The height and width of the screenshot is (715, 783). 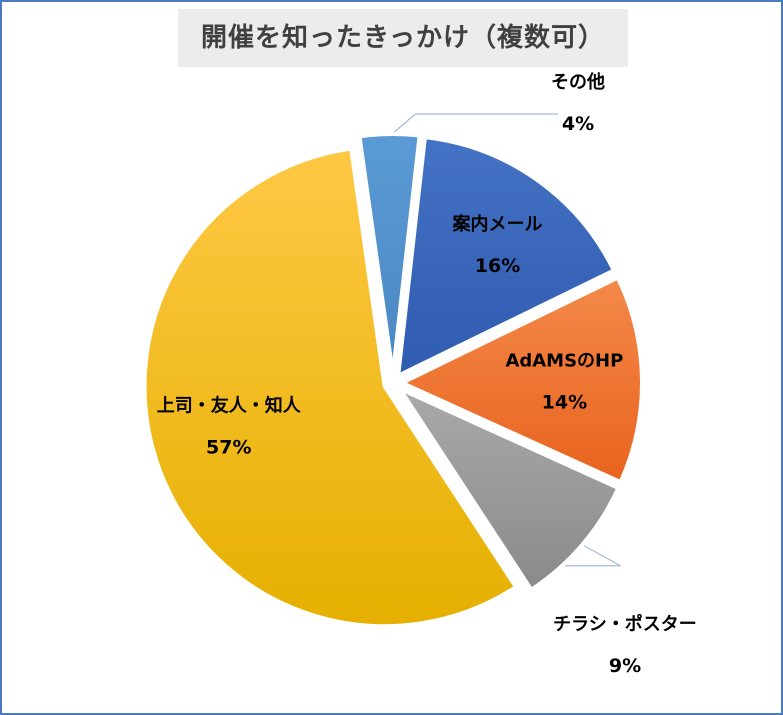 I want to click on chart-title: 開催を知ったきっかけ（複数可）, so click(x=403, y=38).